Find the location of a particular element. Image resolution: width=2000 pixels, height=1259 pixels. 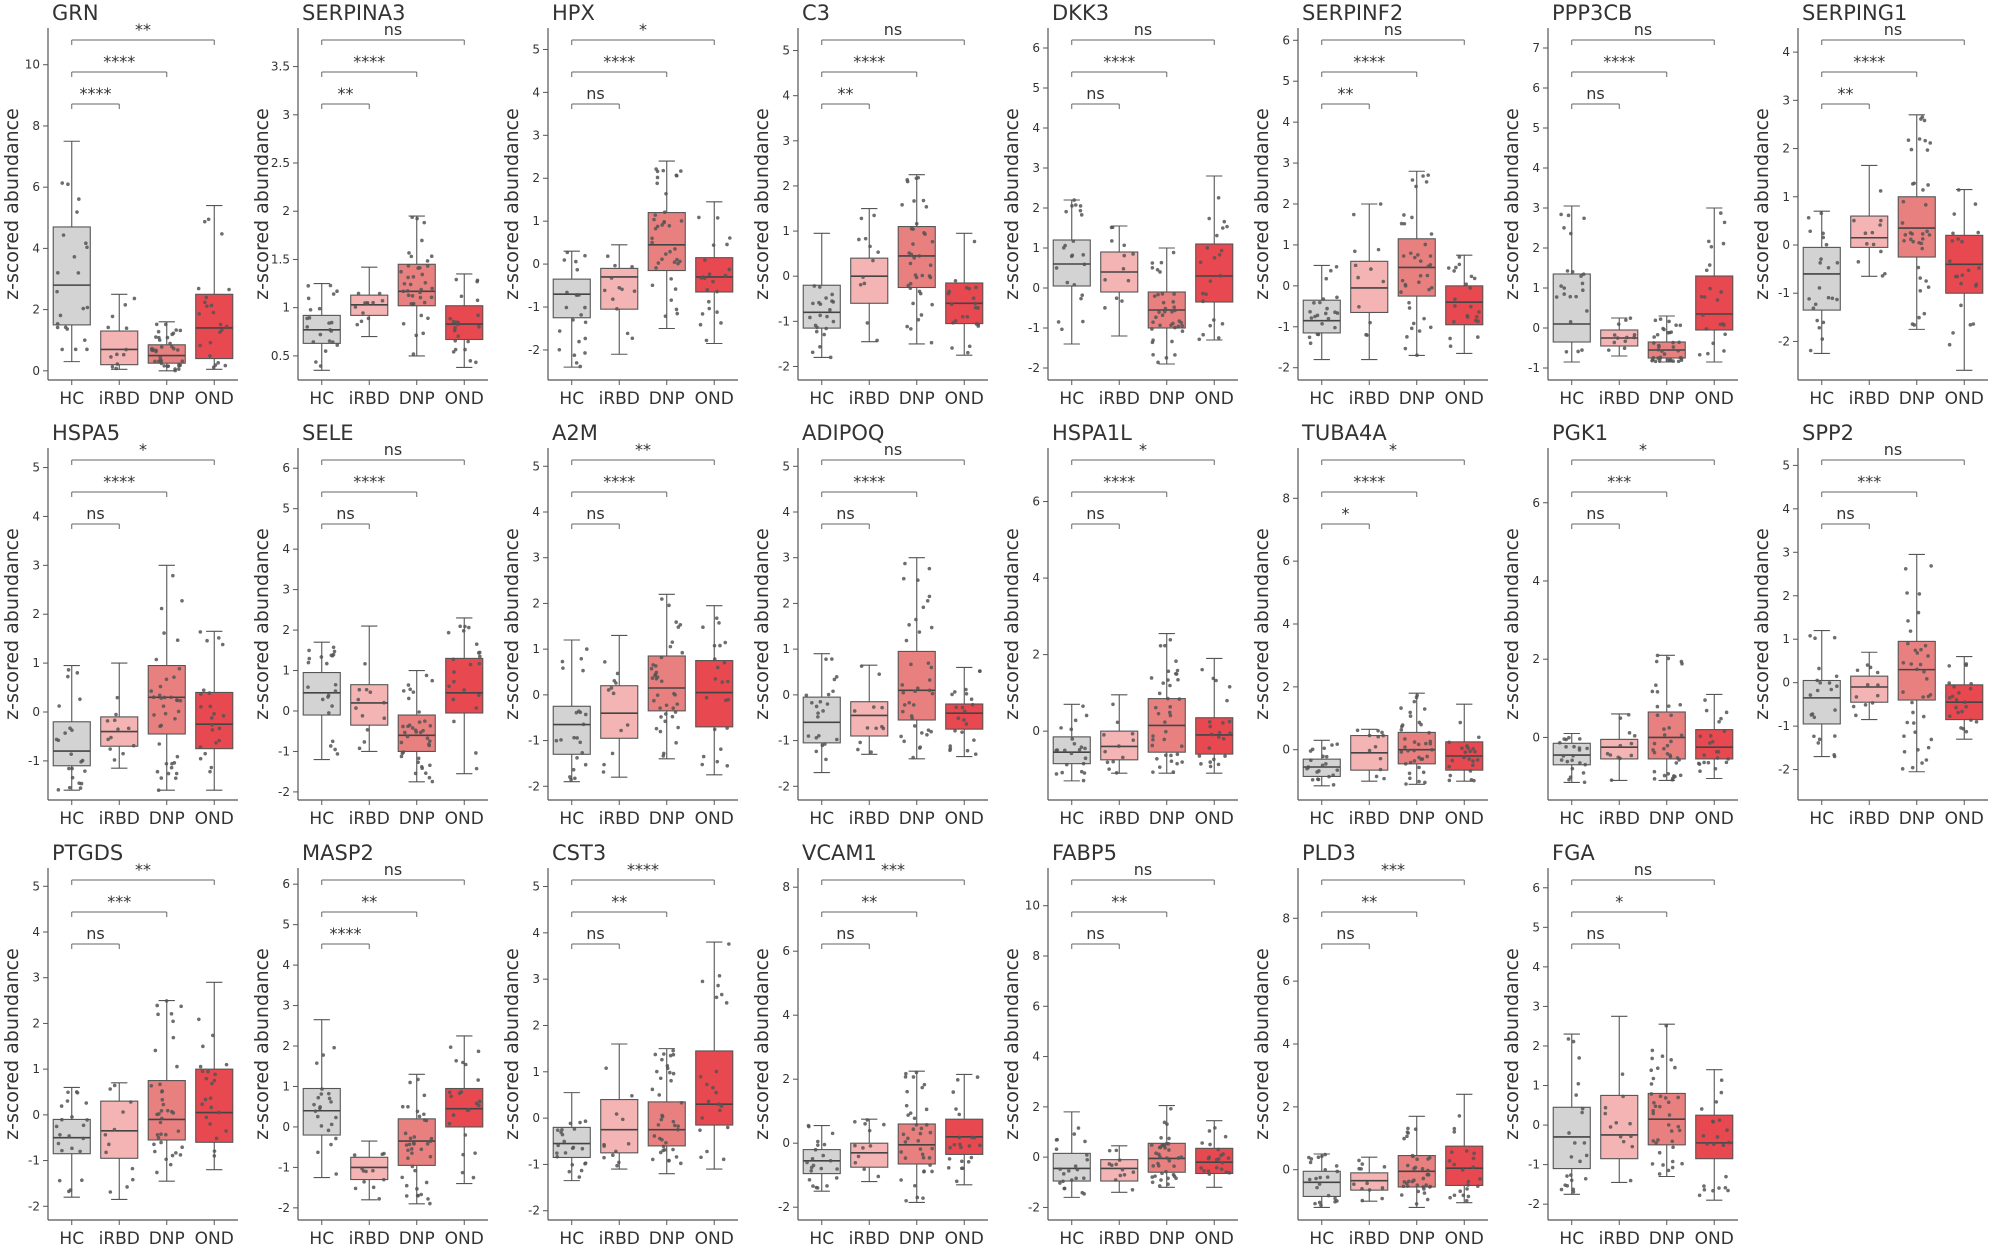

box-body is located at coordinates (1821, 702).